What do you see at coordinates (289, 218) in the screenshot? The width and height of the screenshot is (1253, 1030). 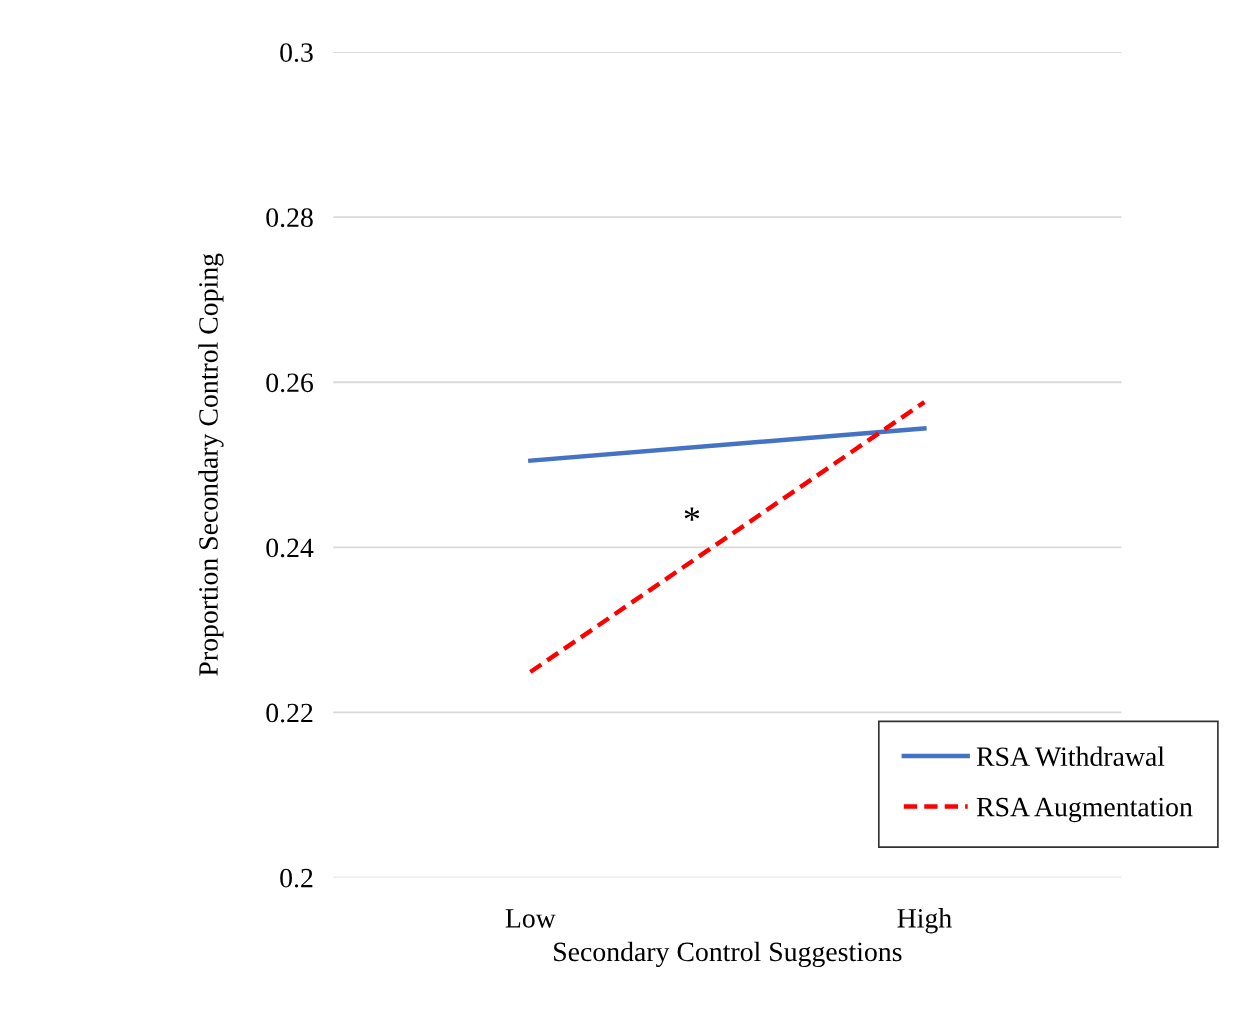 I see `y-tick-label: 0.28` at bounding box center [289, 218].